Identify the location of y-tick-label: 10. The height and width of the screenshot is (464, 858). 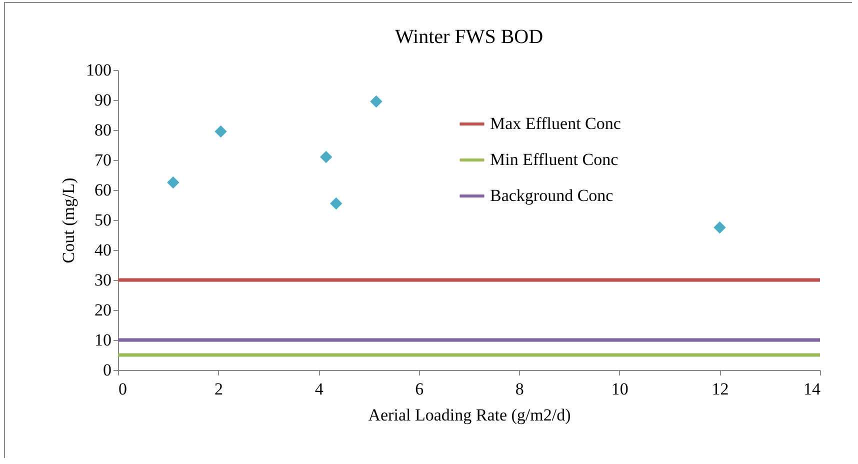
(103, 340).